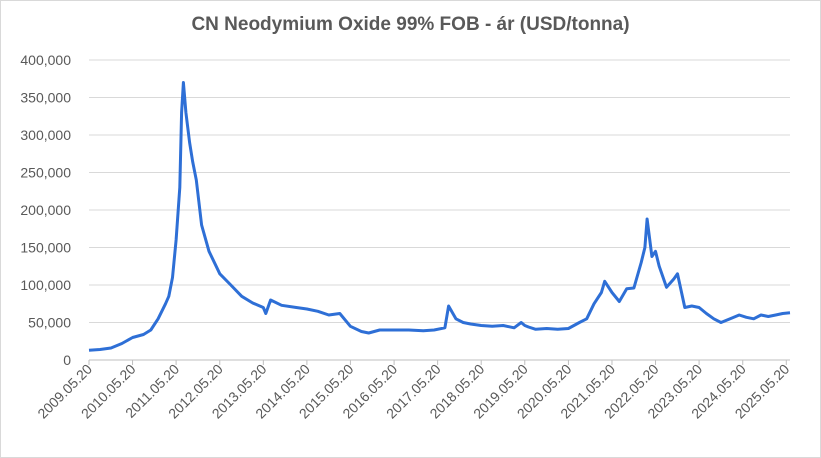 The width and height of the screenshot is (821, 458). Describe the element at coordinates (45, 98) in the screenshot. I see `y-tick-label: 350,000` at that location.